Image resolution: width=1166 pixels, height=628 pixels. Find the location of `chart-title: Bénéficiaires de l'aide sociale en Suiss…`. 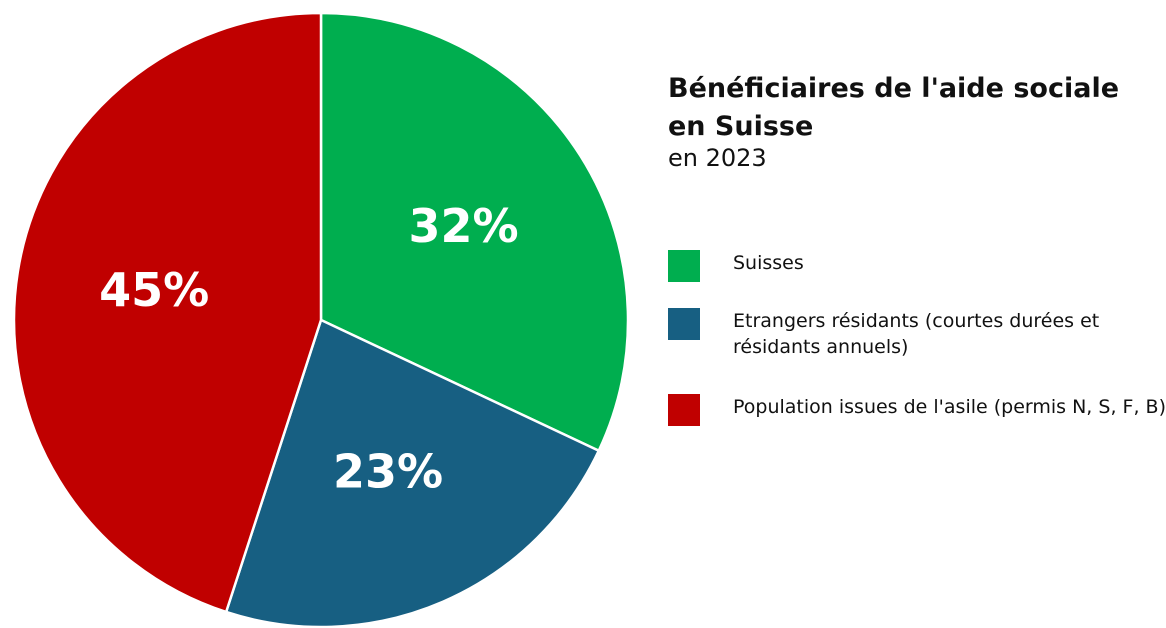

chart-title: Bénéficiaires de l'aide sociale en Suiss… is located at coordinates (894, 107).